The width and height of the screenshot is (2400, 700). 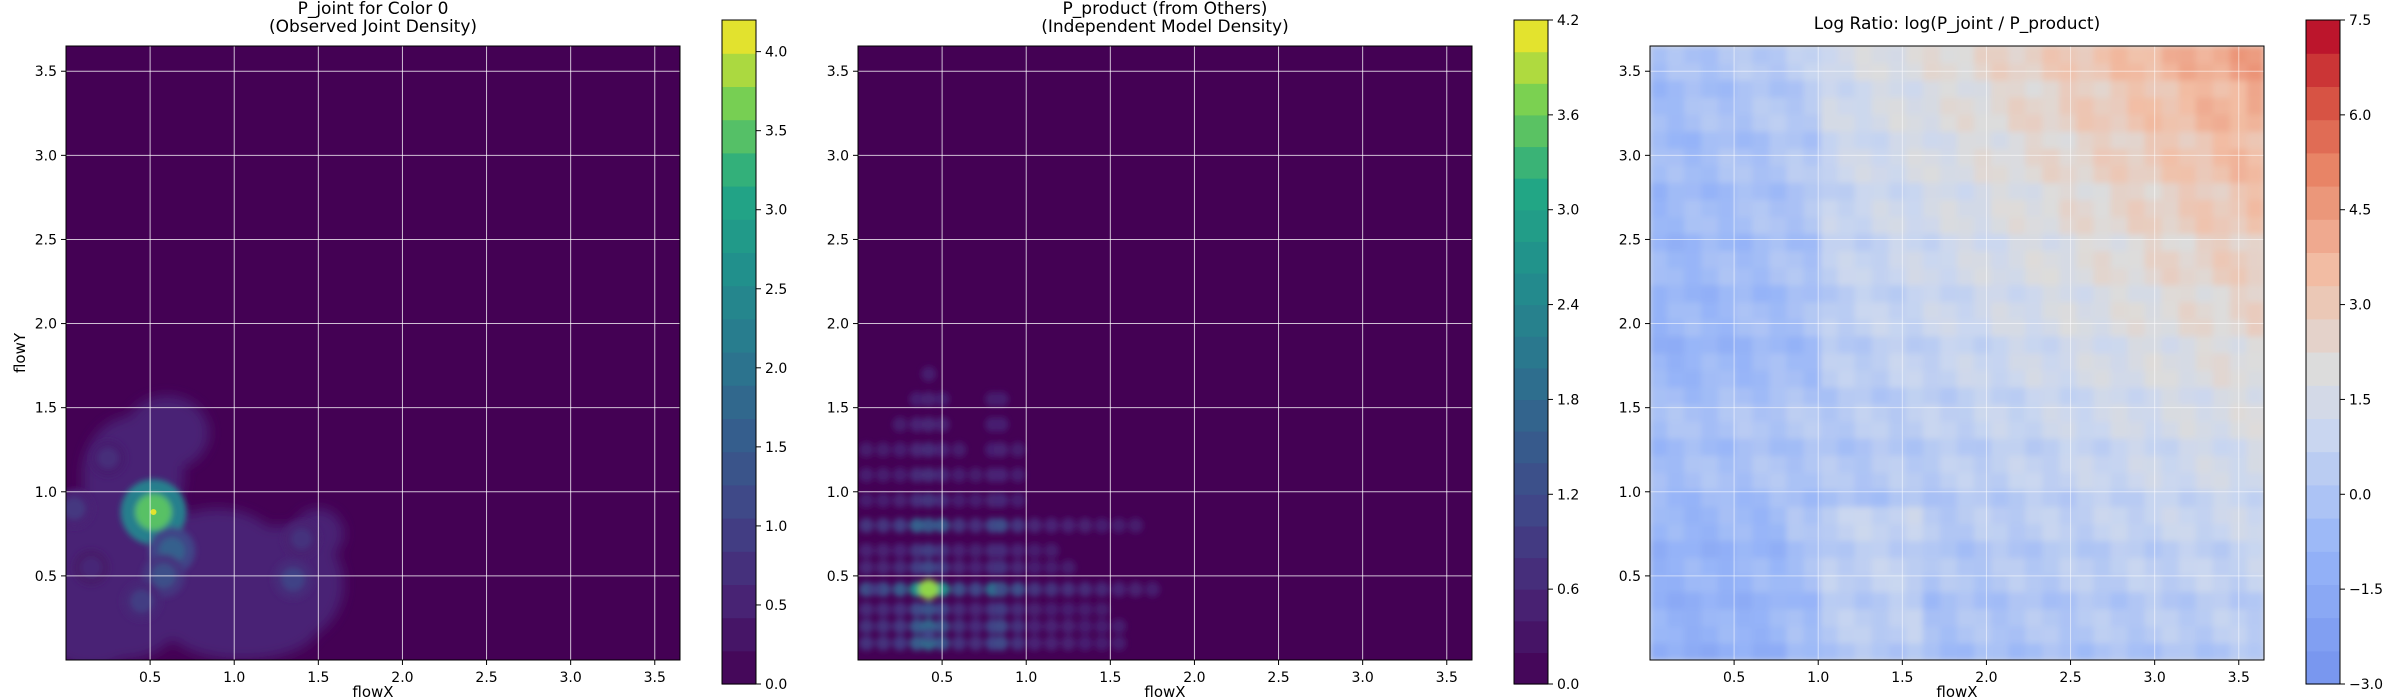 I want to click on colorbar-tick-label: 0.0, so click(x=776, y=685).